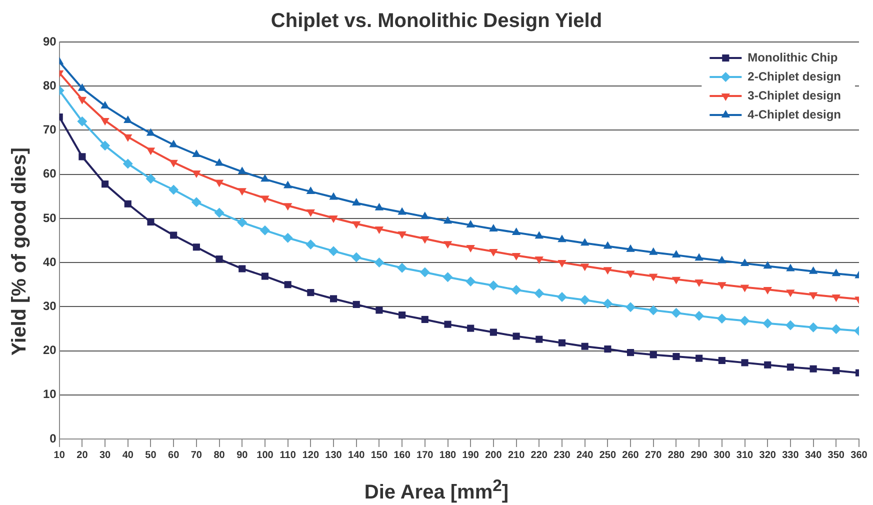 Image resolution: width=873 pixels, height=505 pixels. What do you see at coordinates (53, 438) in the screenshot?
I see `y-tick-label: 0` at bounding box center [53, 438].